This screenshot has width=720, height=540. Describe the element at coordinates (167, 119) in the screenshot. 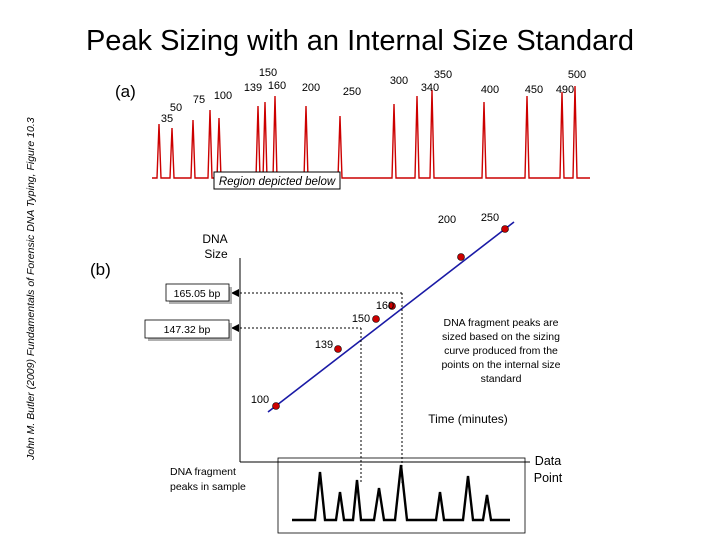

I see `peak-label-35: 35` at that location.